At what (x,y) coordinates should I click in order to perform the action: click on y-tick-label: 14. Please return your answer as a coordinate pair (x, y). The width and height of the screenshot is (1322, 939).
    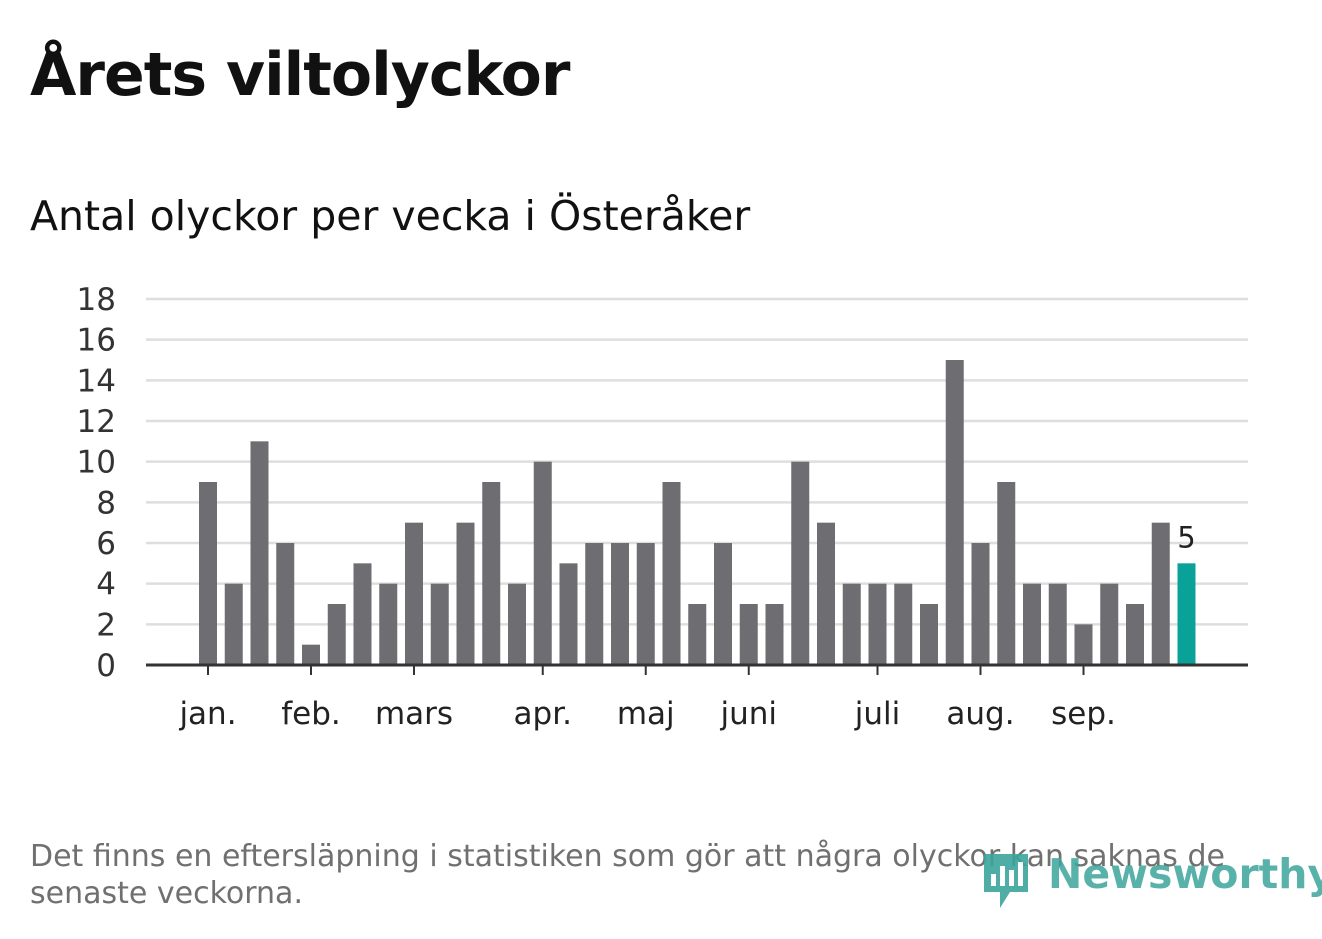
    Looking at the image, I should click on (96, 381).